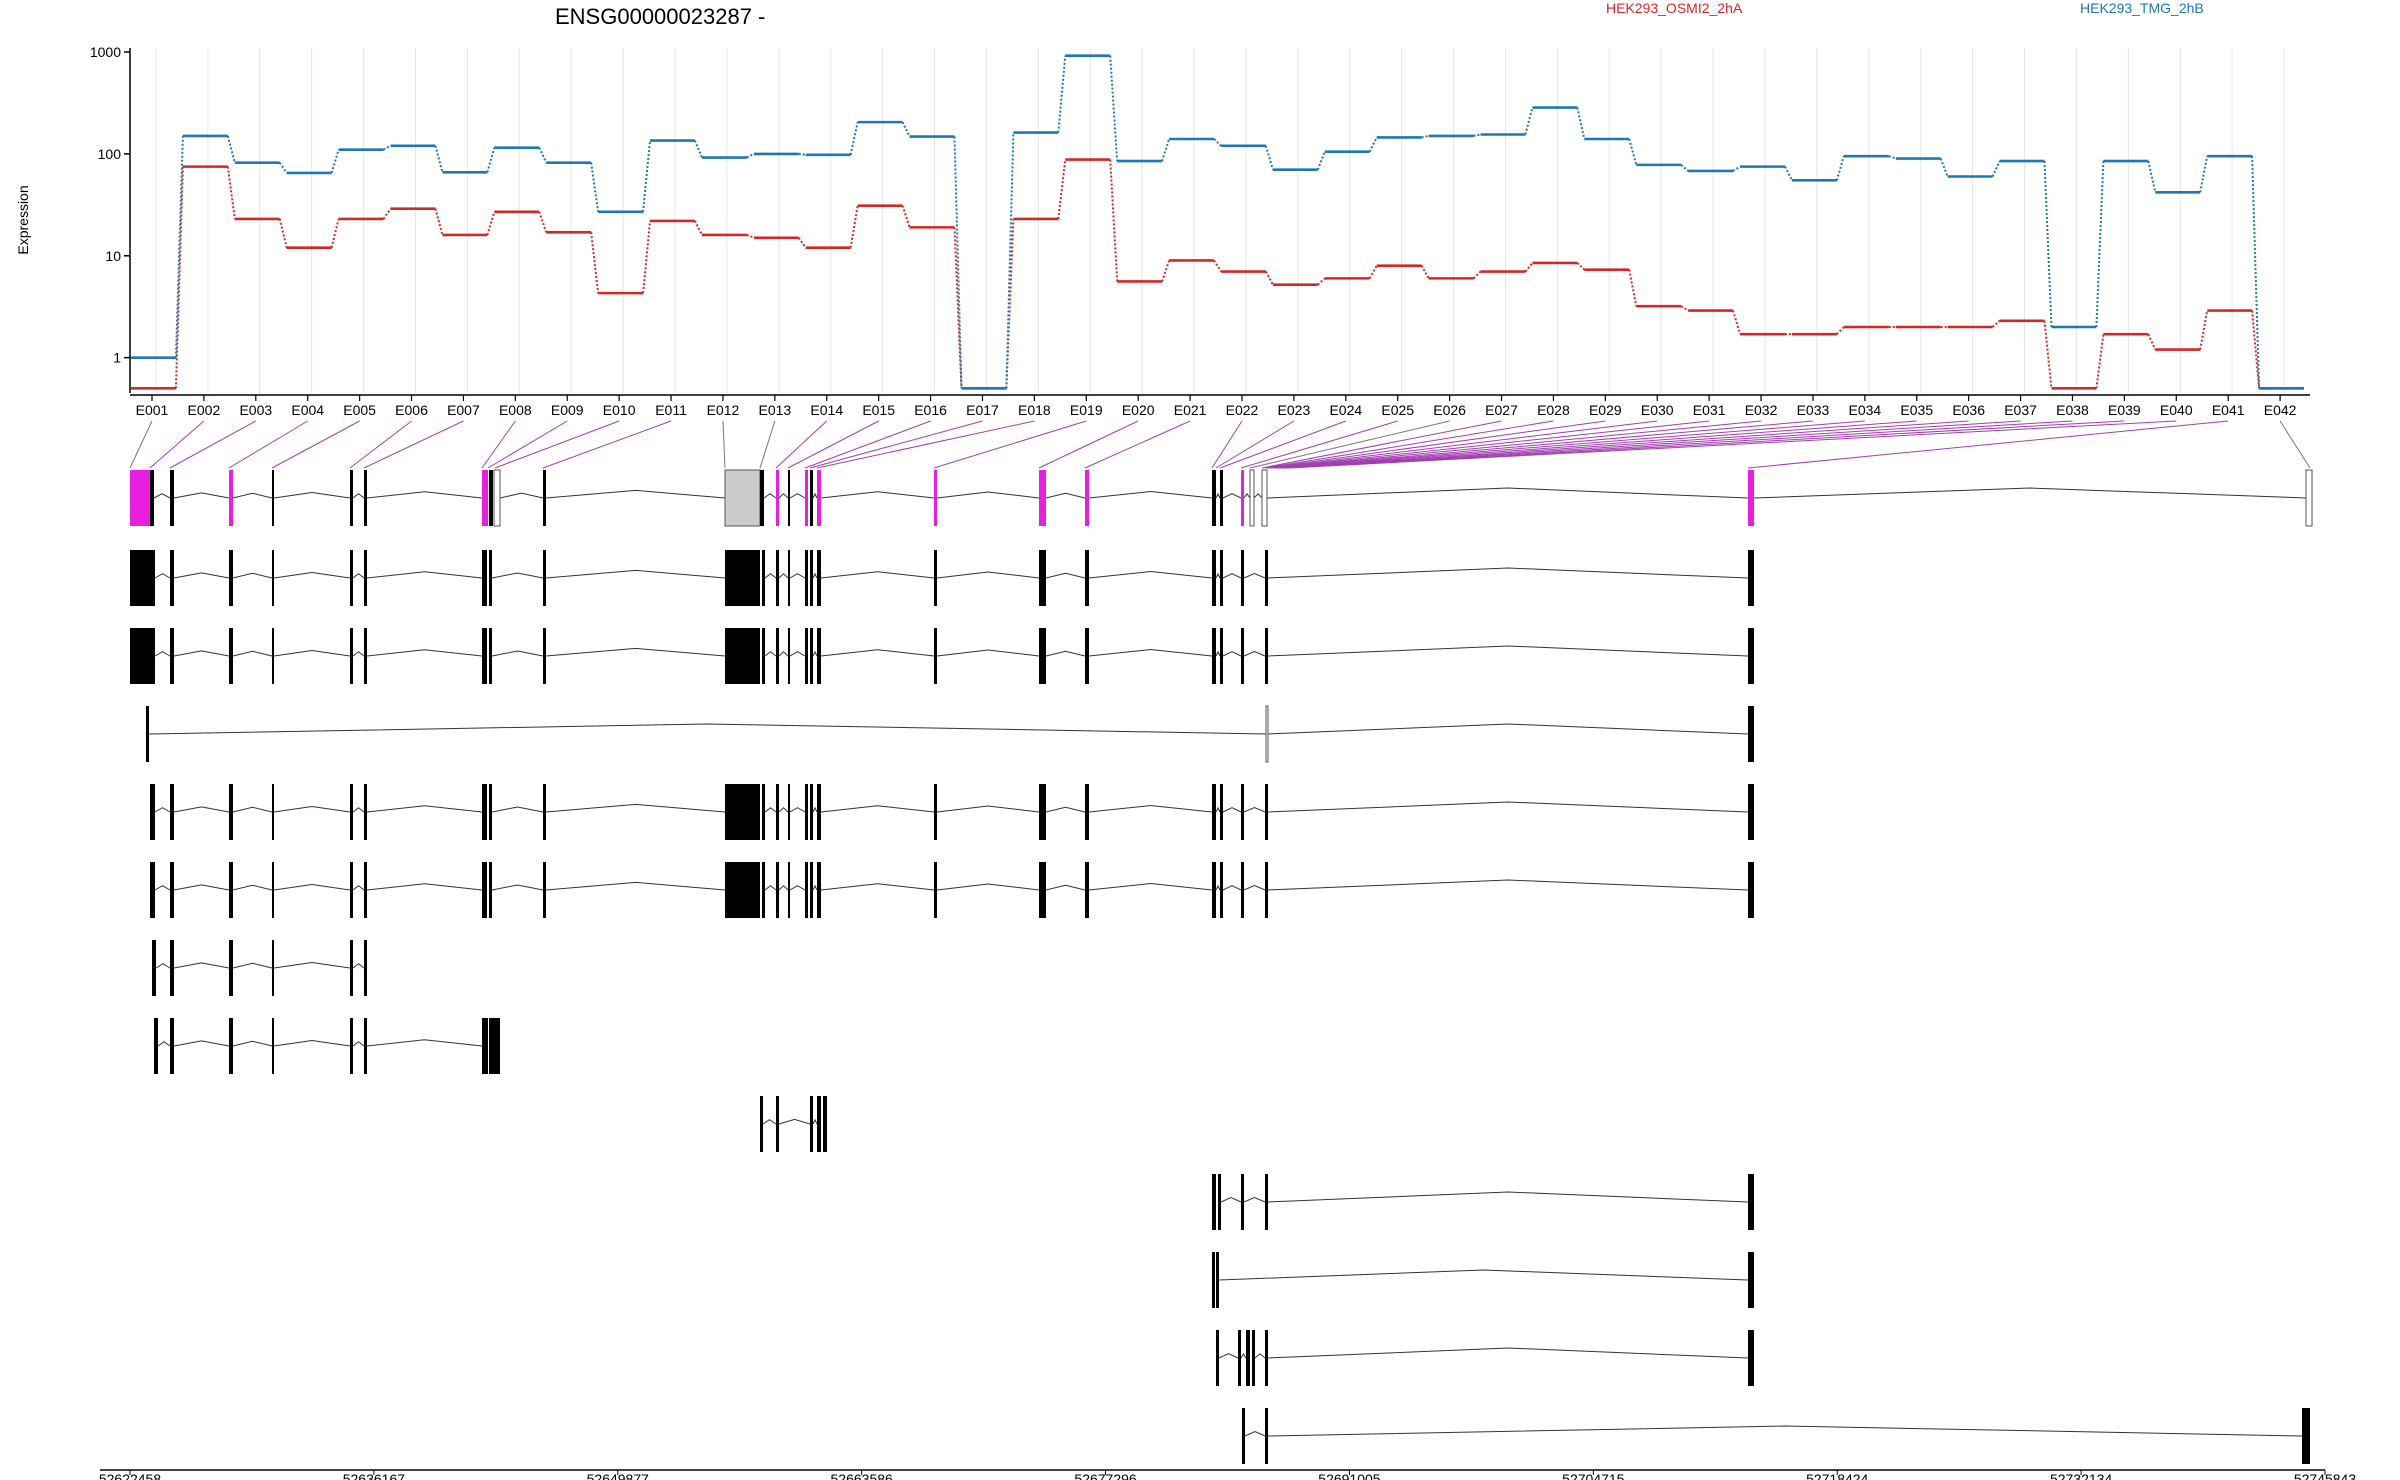 Image resolution: width=2400 pixels, height=1480 pixels. I want to click on x-tick-label: E037, so click(2020, 410).